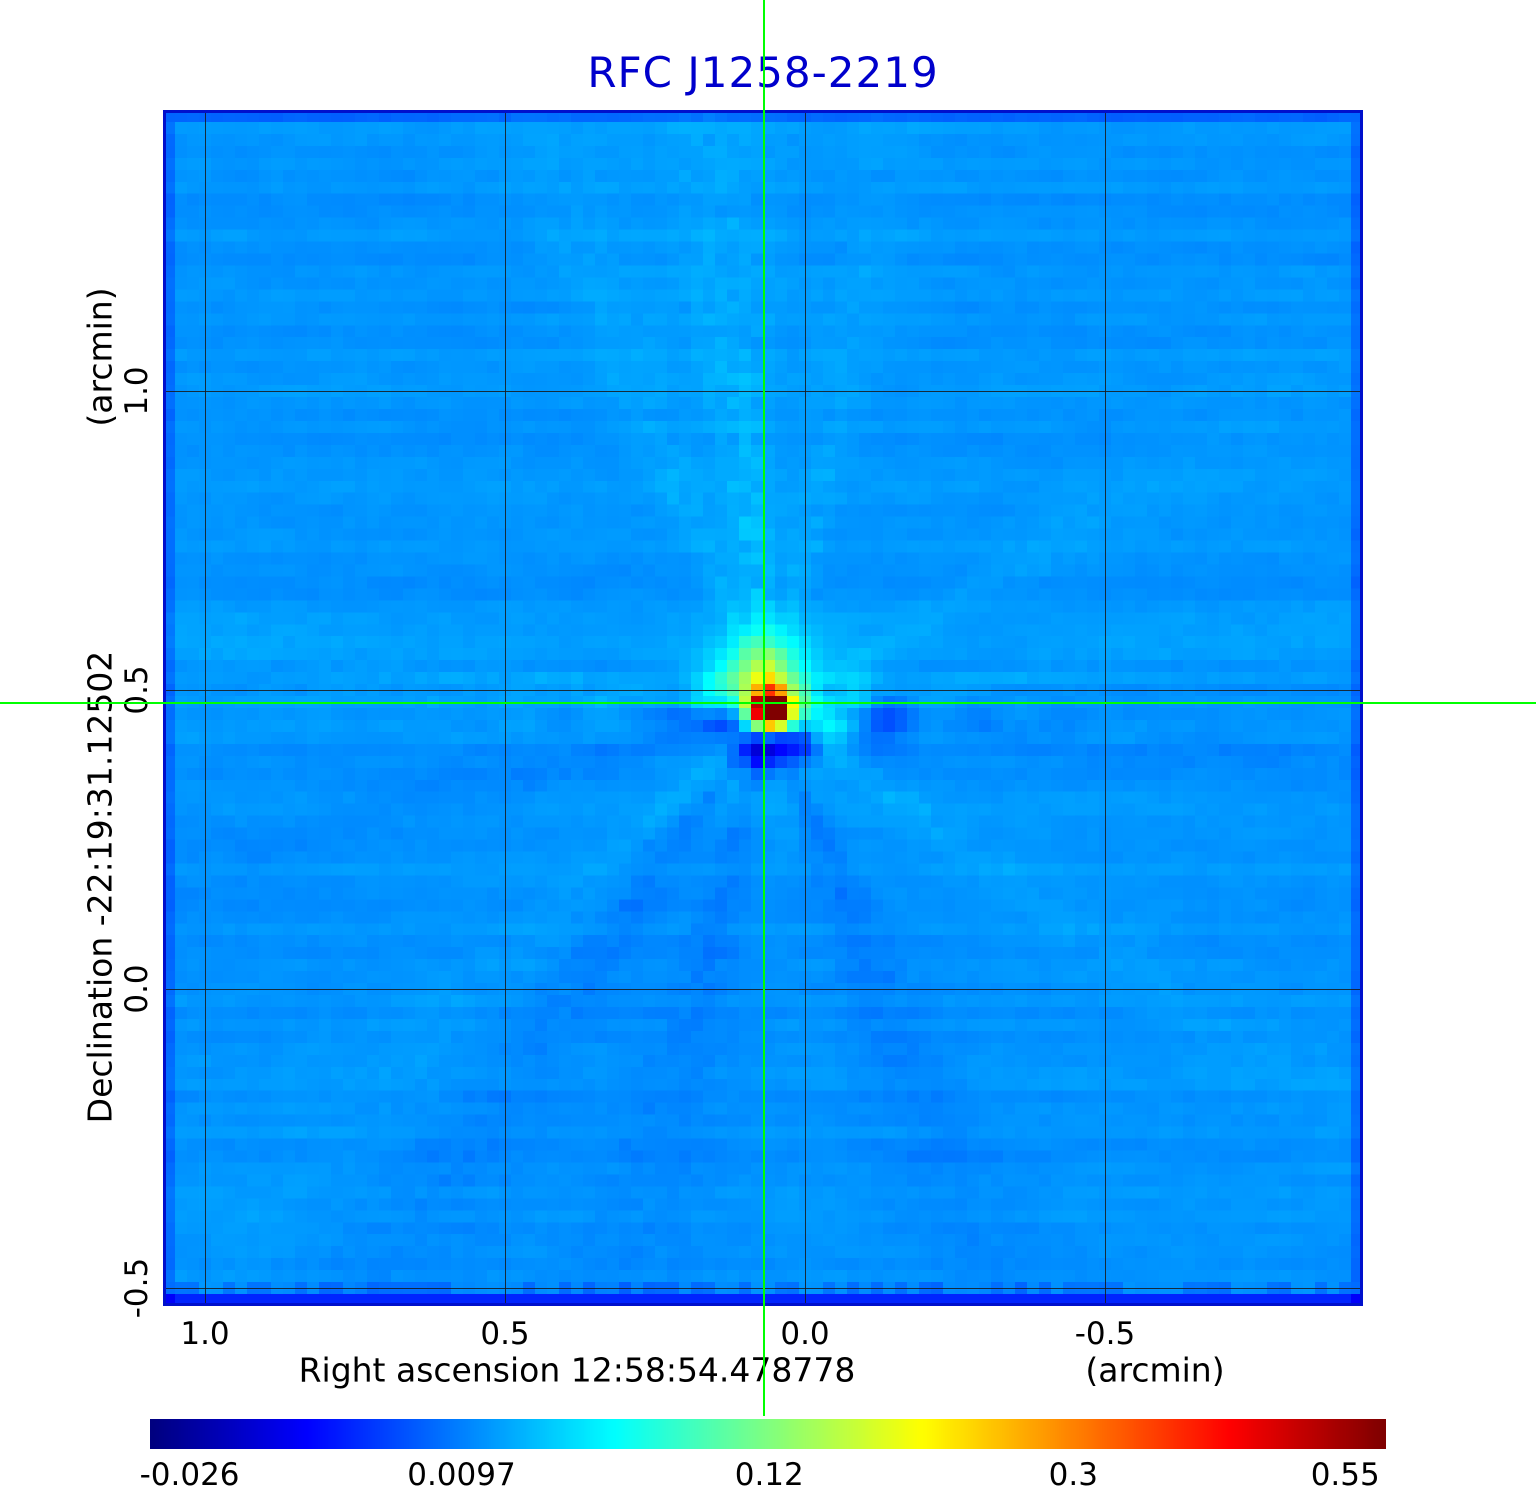  I want to click on y-axis-label: Declination -22:19:31.12502, so click(100, 887).